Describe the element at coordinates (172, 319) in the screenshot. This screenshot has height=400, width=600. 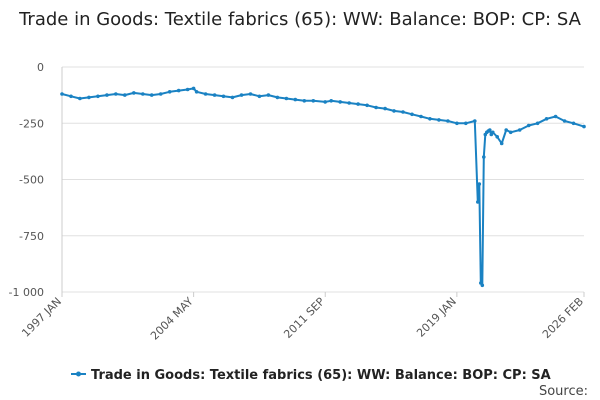
I see `x-tick-label: 2004 MAY` at that location.